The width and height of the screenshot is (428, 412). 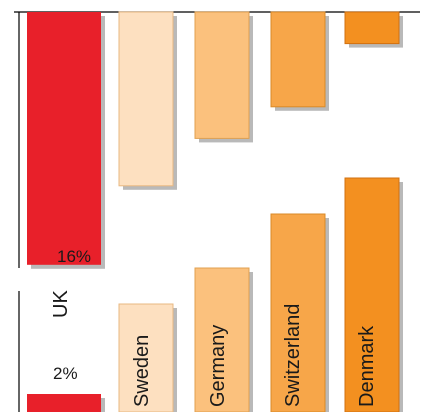 I want to click on bottom-bar-switzerland, so click(x=298, y=312).